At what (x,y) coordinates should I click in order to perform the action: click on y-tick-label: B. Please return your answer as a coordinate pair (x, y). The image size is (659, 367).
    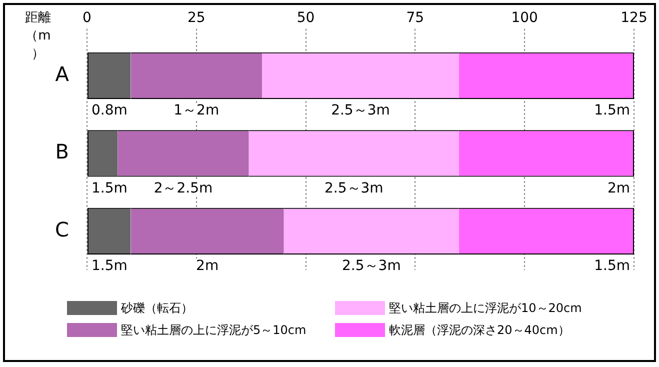
    Looking at the image, I should click on (62, 152).